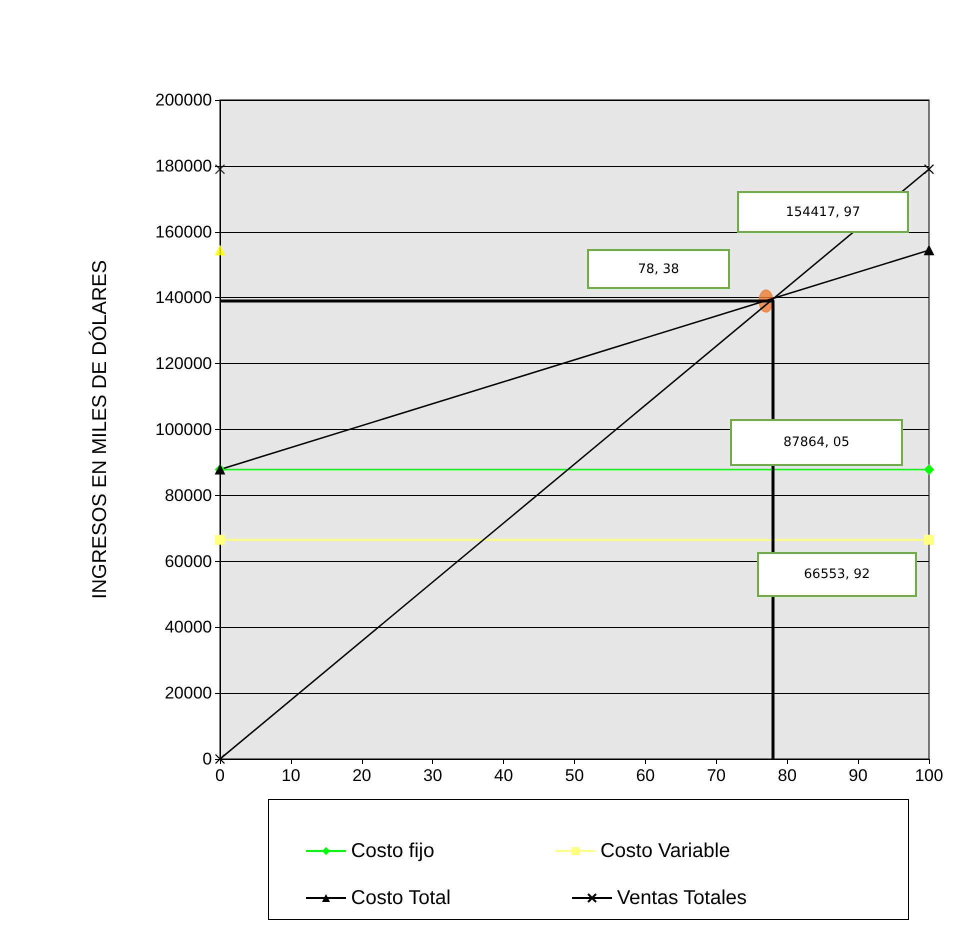  Describe the element at coordinates (362, 775) in the screenshot. I see `x-tick-label: 20` at that location.